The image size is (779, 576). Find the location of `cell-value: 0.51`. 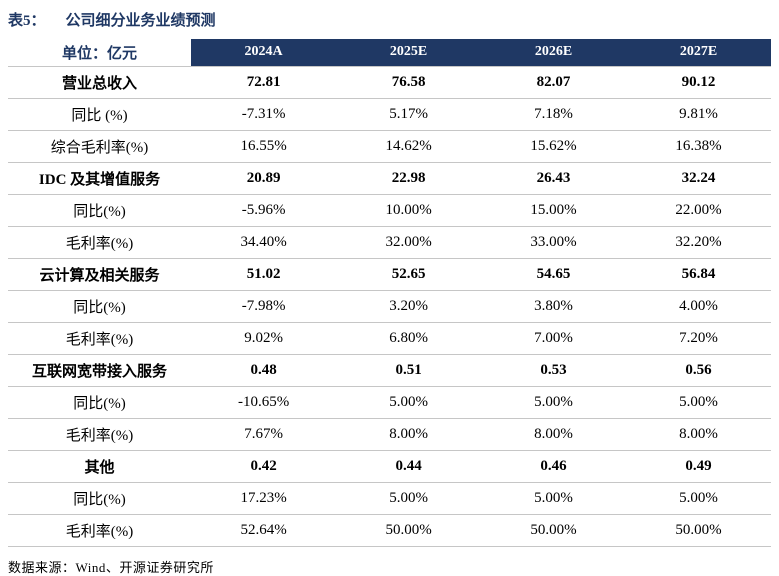

cell-value: 0.51 is located at coordinates (409, 370).